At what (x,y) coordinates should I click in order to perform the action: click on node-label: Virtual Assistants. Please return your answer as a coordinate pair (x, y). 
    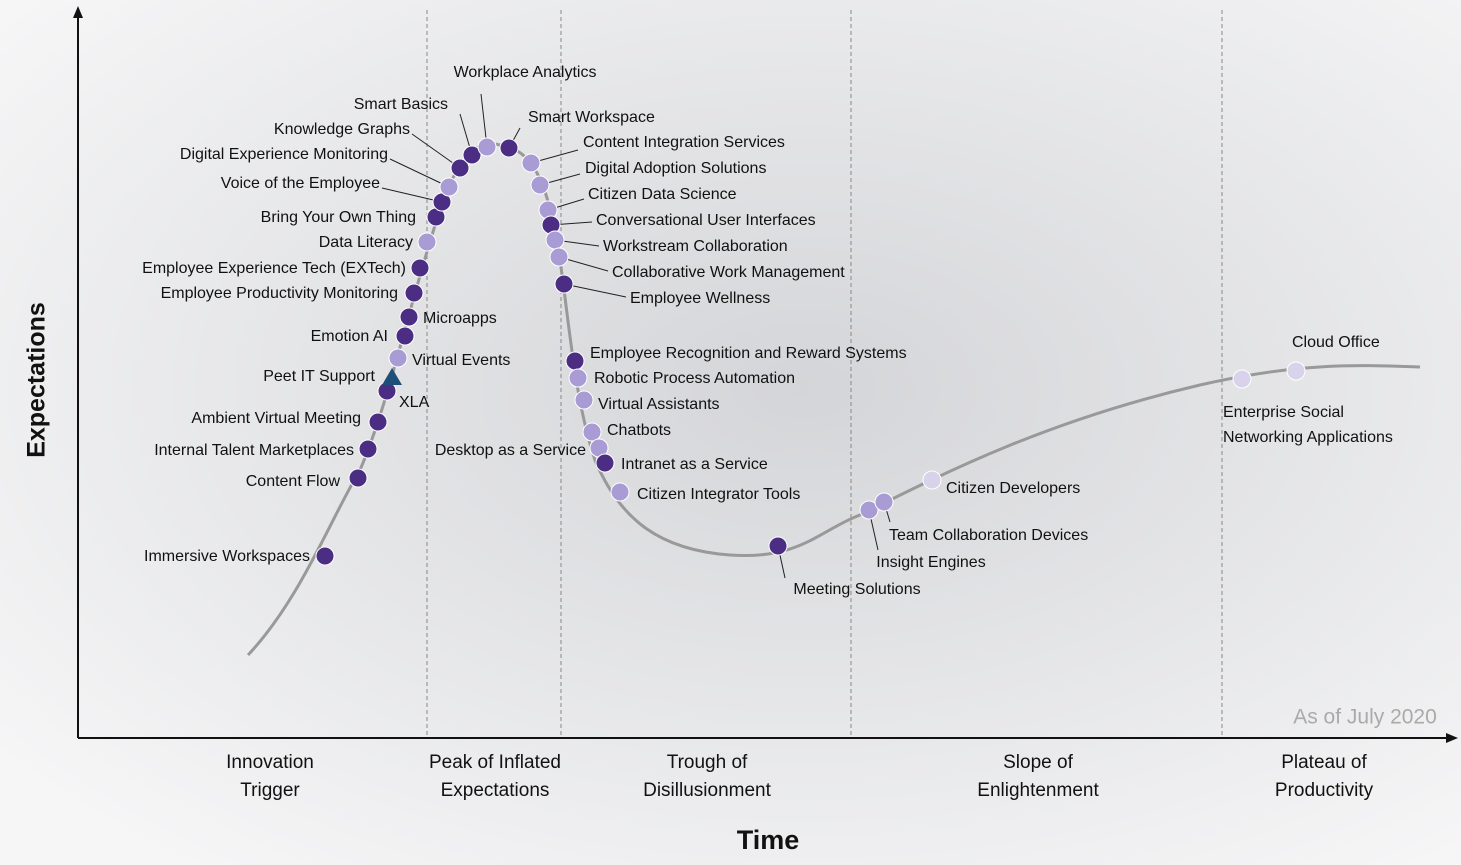
    Looking at the image, I should click on (659, 404).